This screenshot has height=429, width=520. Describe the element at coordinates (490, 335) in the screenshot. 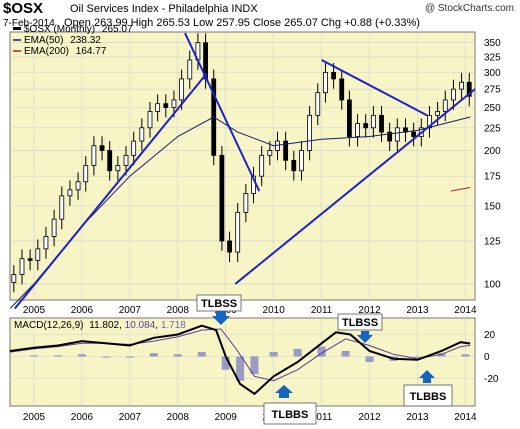

I see `y-tick-label: 20` at that location.